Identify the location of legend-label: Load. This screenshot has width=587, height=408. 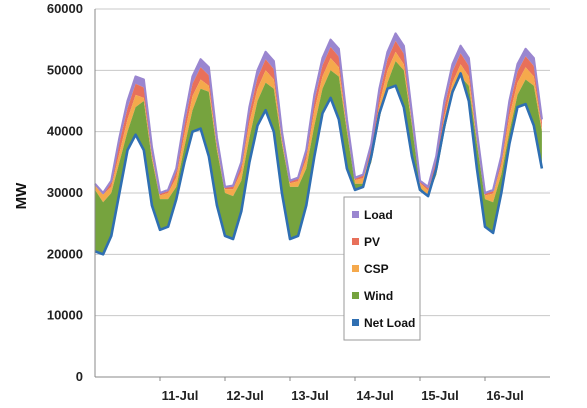
(378, 215).